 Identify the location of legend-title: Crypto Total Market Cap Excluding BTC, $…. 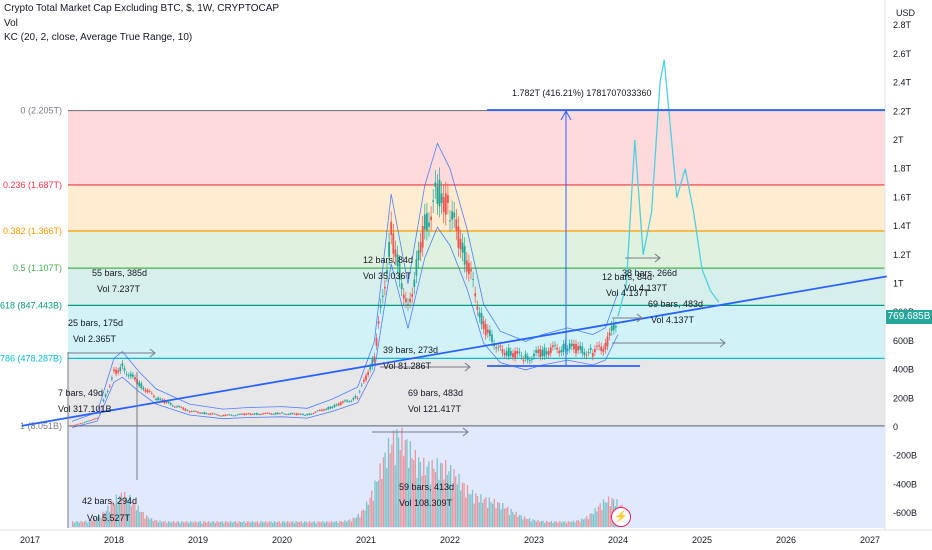
(142, 8).